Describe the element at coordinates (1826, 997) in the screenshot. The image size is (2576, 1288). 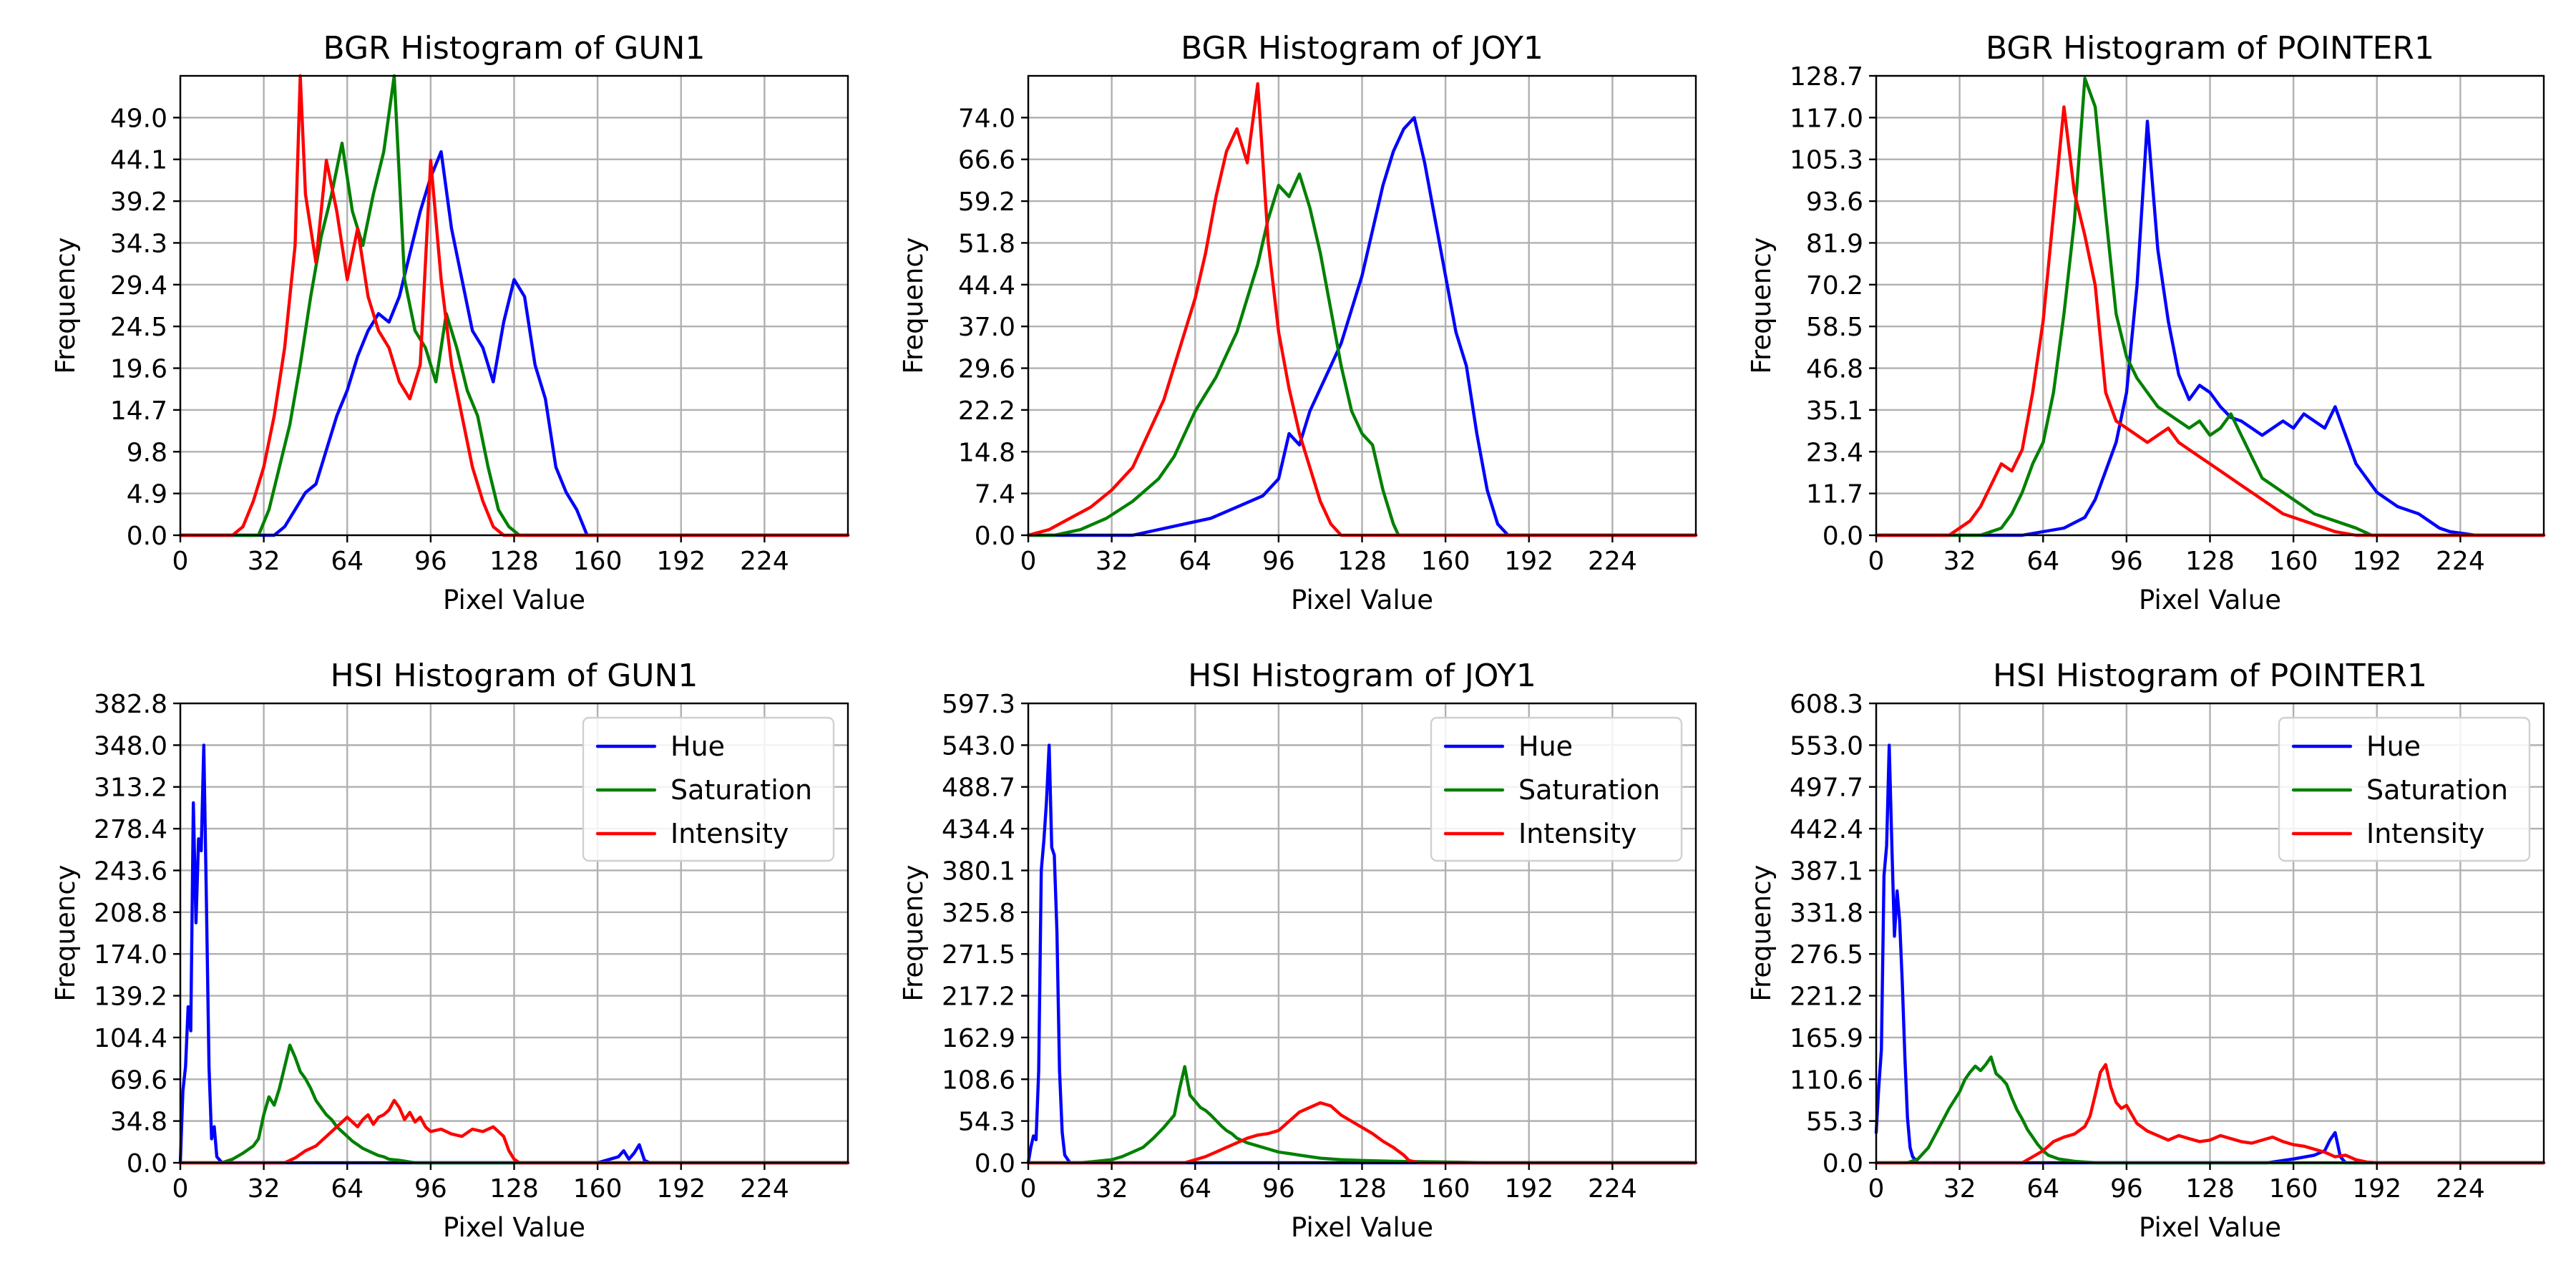
I see `y-tick-label: 221.2` at that location.